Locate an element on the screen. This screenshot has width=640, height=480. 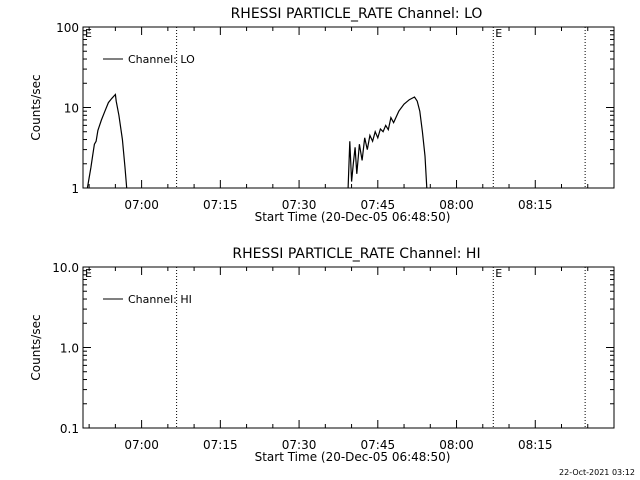
y-tick-label: 1.0 is located at coordinates (69, 349).